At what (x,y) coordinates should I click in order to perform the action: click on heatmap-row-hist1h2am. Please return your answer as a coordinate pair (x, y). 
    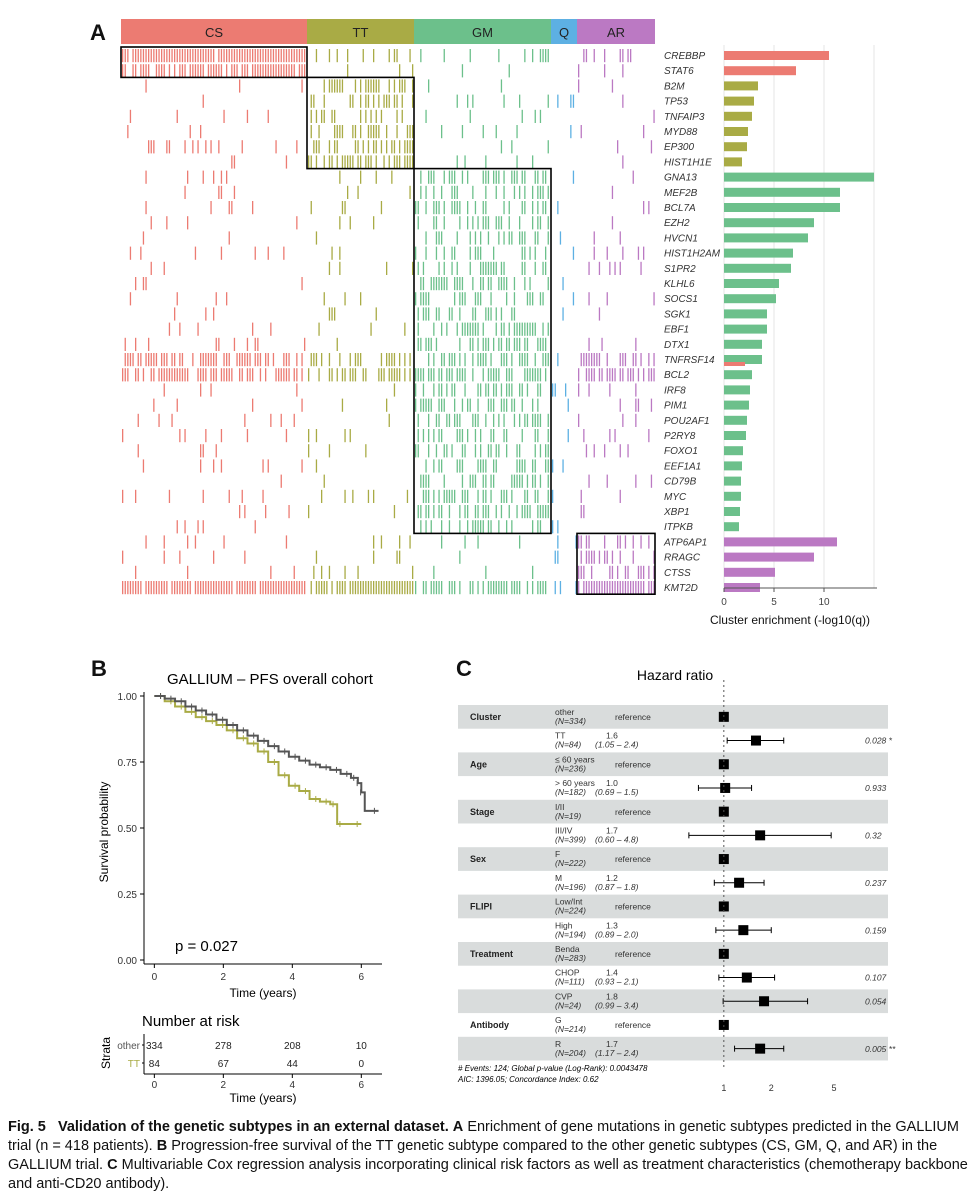
    Looking at the image, I should click on (387, 253).